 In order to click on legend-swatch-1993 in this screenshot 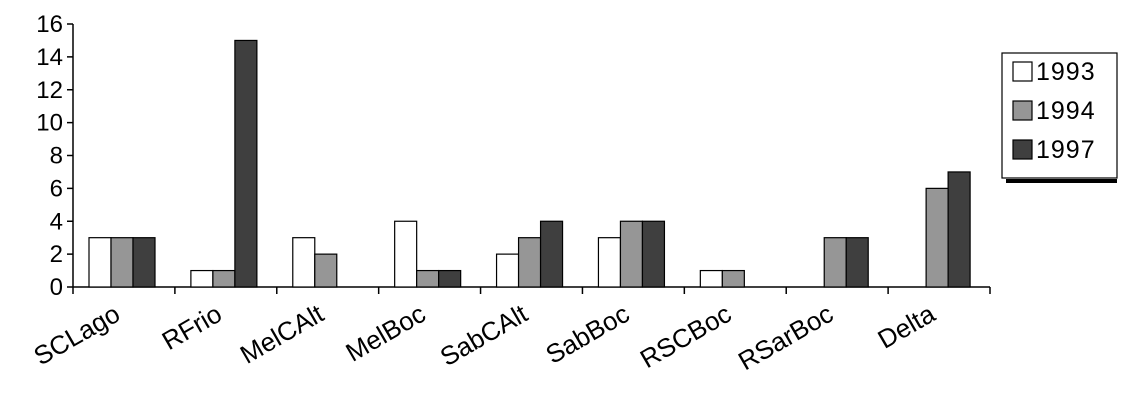, I will do `click(1022, 71)`.